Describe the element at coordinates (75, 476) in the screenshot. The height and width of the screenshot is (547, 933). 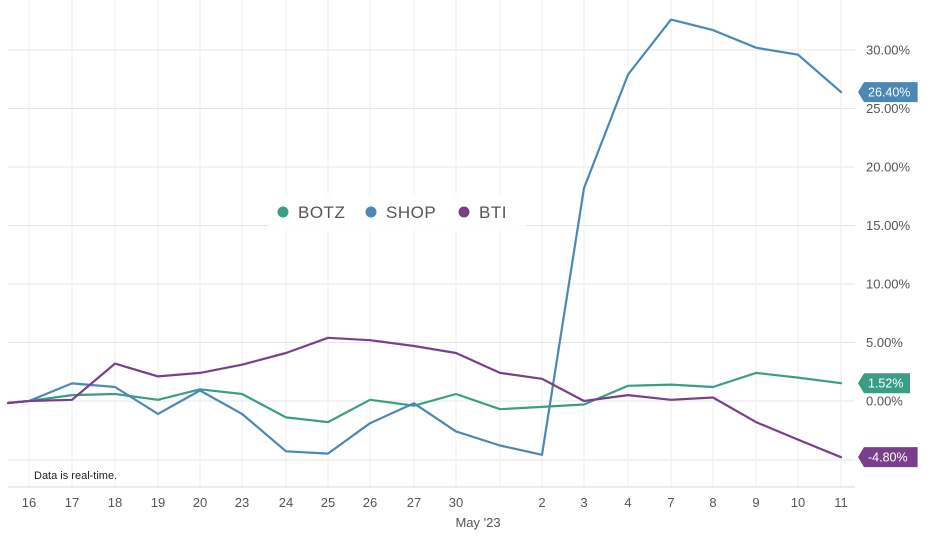
I see `realtime-note: Data is real-time.` at that location.